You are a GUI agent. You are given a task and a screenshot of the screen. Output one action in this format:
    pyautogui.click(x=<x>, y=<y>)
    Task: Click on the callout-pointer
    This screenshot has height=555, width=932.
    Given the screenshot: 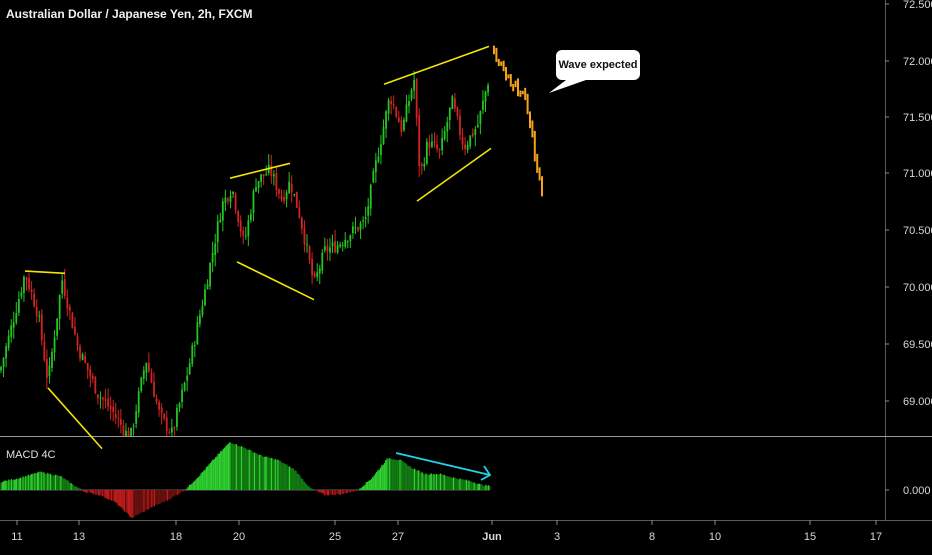 What is the action you would take?
    pyautogui.click(x=567, y=86)
    